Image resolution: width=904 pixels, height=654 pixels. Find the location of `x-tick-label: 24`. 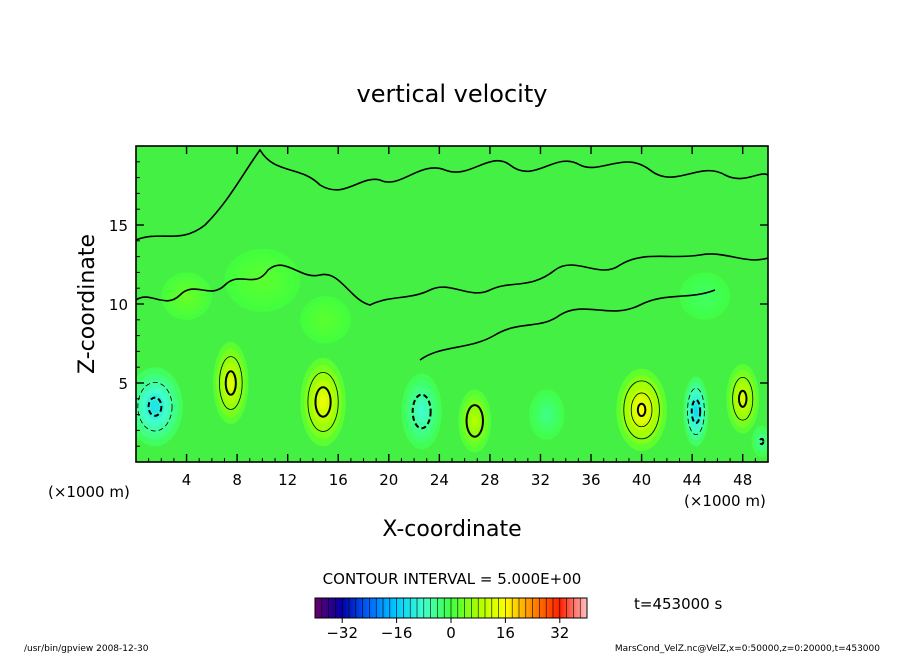

x-tick-label: 24 is located at coordinates (439, 480).